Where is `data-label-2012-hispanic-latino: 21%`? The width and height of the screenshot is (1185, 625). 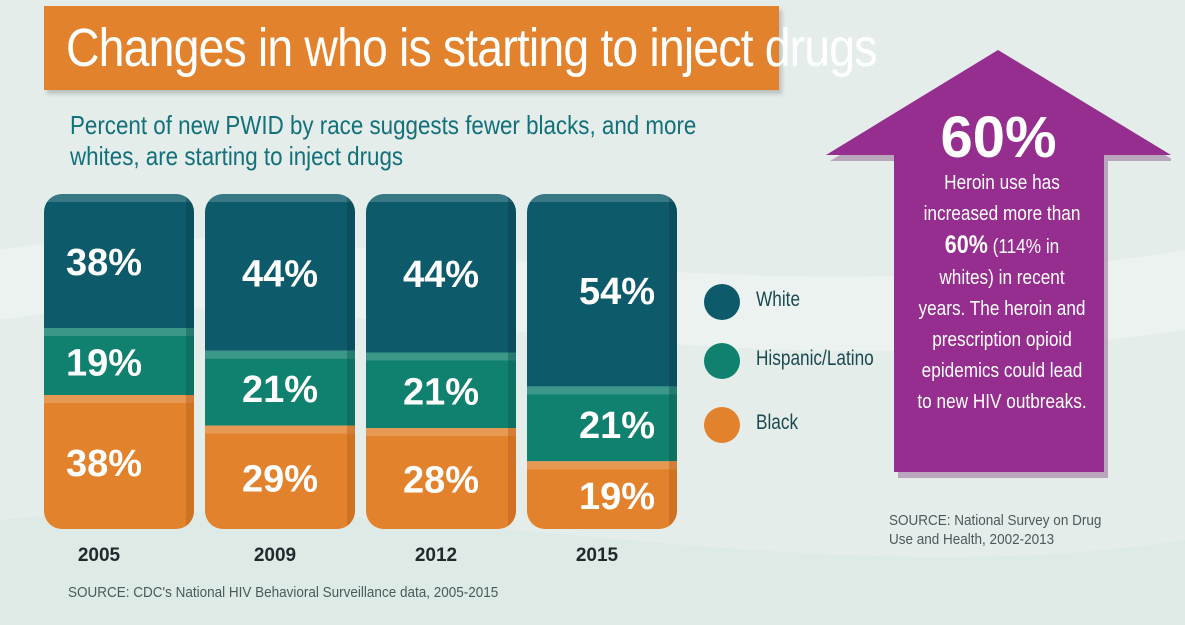 data-label-2012-hispanic-latino: 21% is located at coordinates (441, 392).